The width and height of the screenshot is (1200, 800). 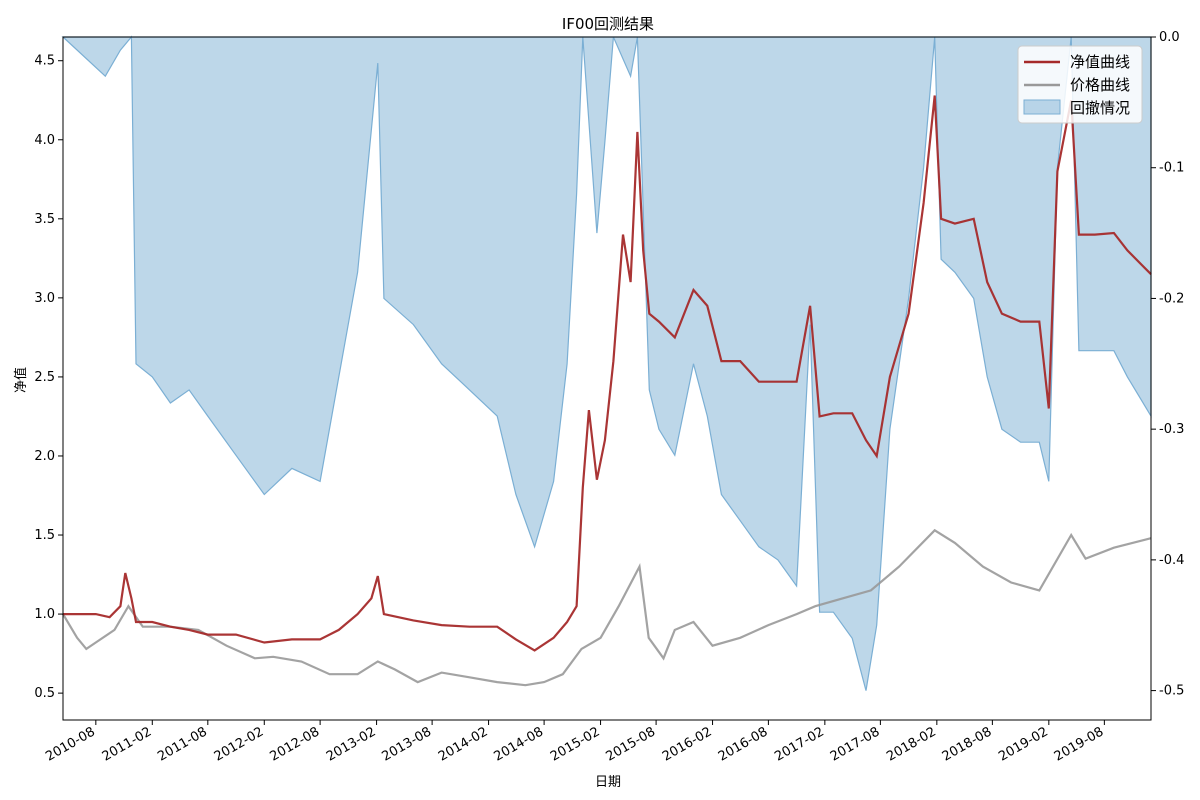 What do you see at coordinates (44, 614) in the screenshot?
I see `y-tick-label-left: 1.0` at bounding box center [44, 614].